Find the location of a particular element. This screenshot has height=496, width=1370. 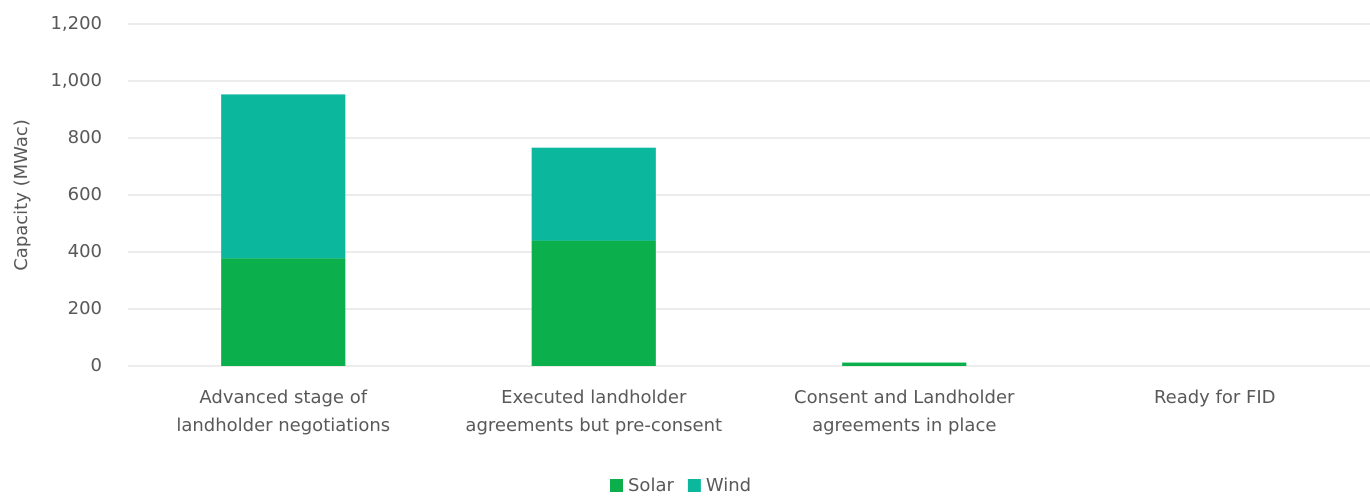

y-tick-label: 200 is located at coordinates (85, 308).